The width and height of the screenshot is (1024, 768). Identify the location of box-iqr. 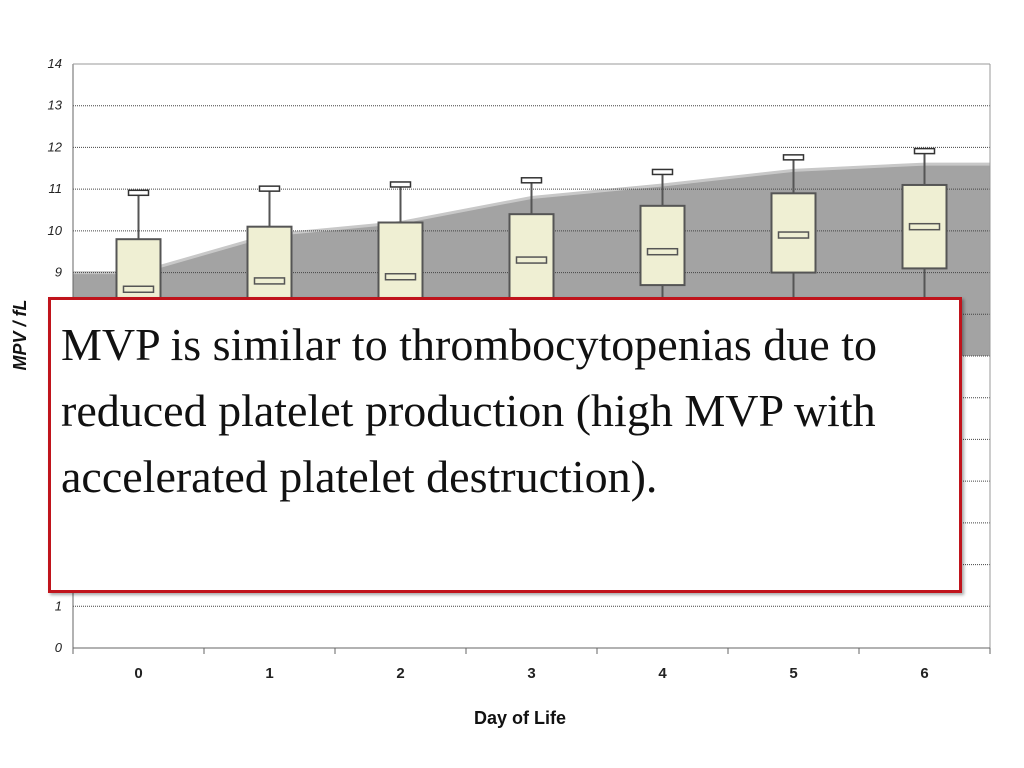
(662, 245).